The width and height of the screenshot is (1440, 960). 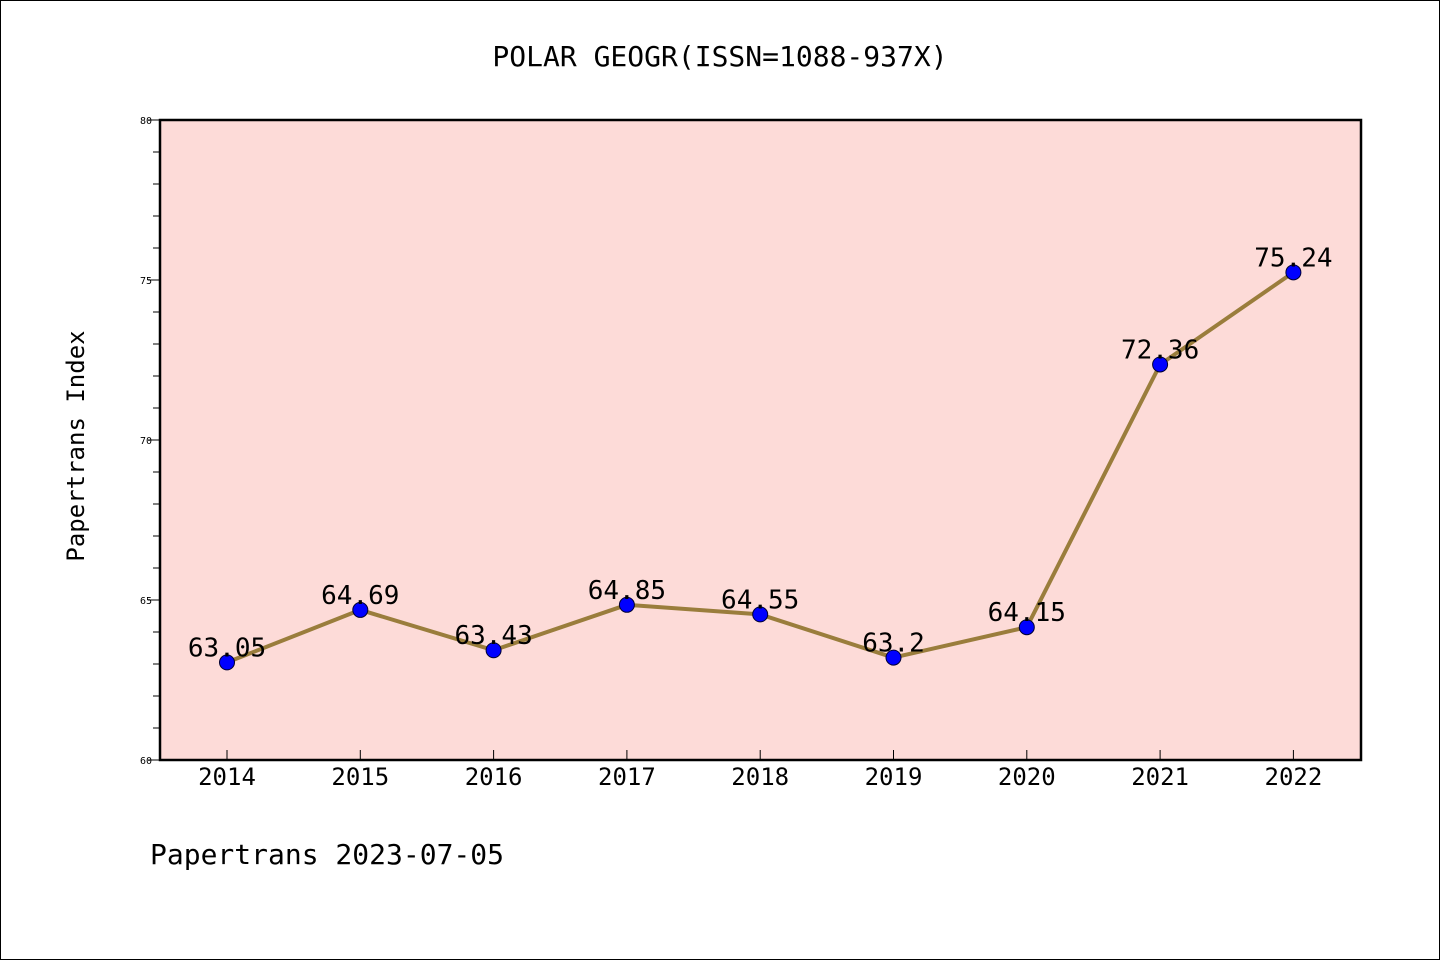 I want to click on y-axis-ticks: 60 65 70 75 80, so click(x=150, y=441).